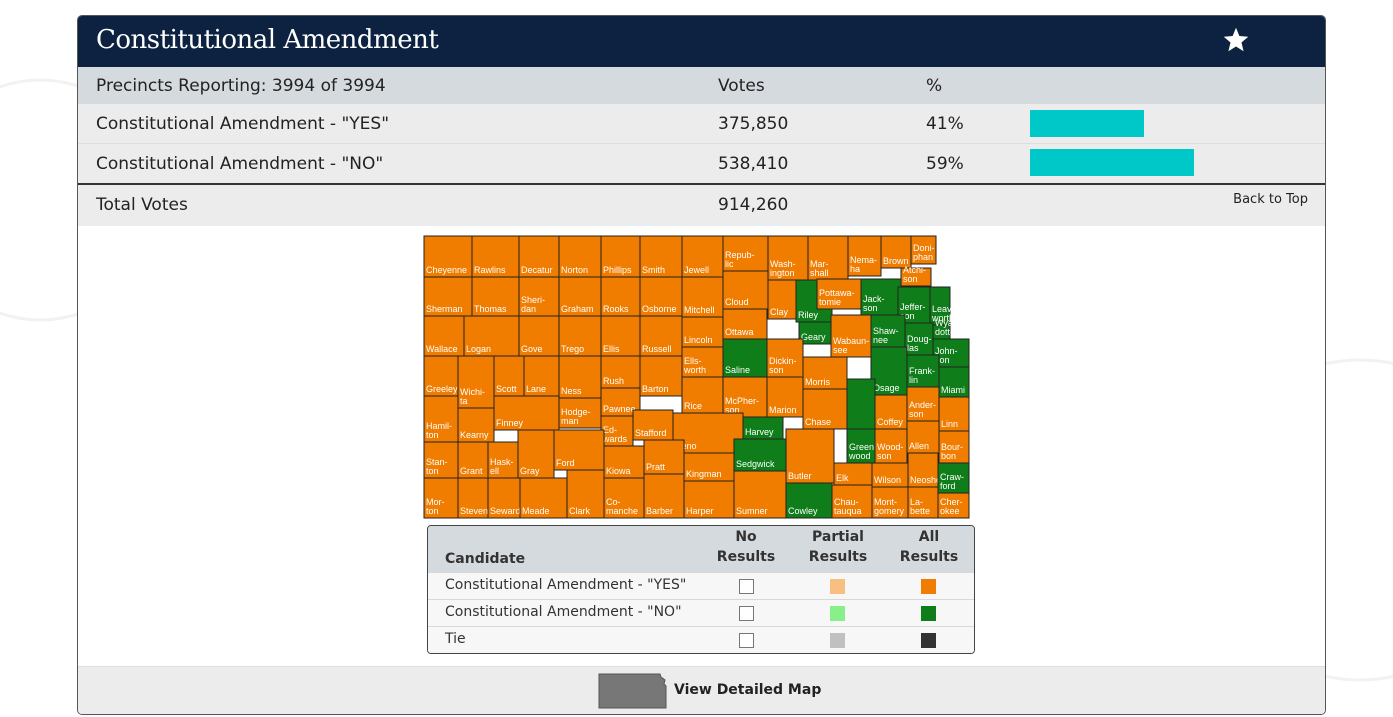 This screenshot has width=1393, height=717. I want to click on county-republic: Repub-lic, so click(745, 253).